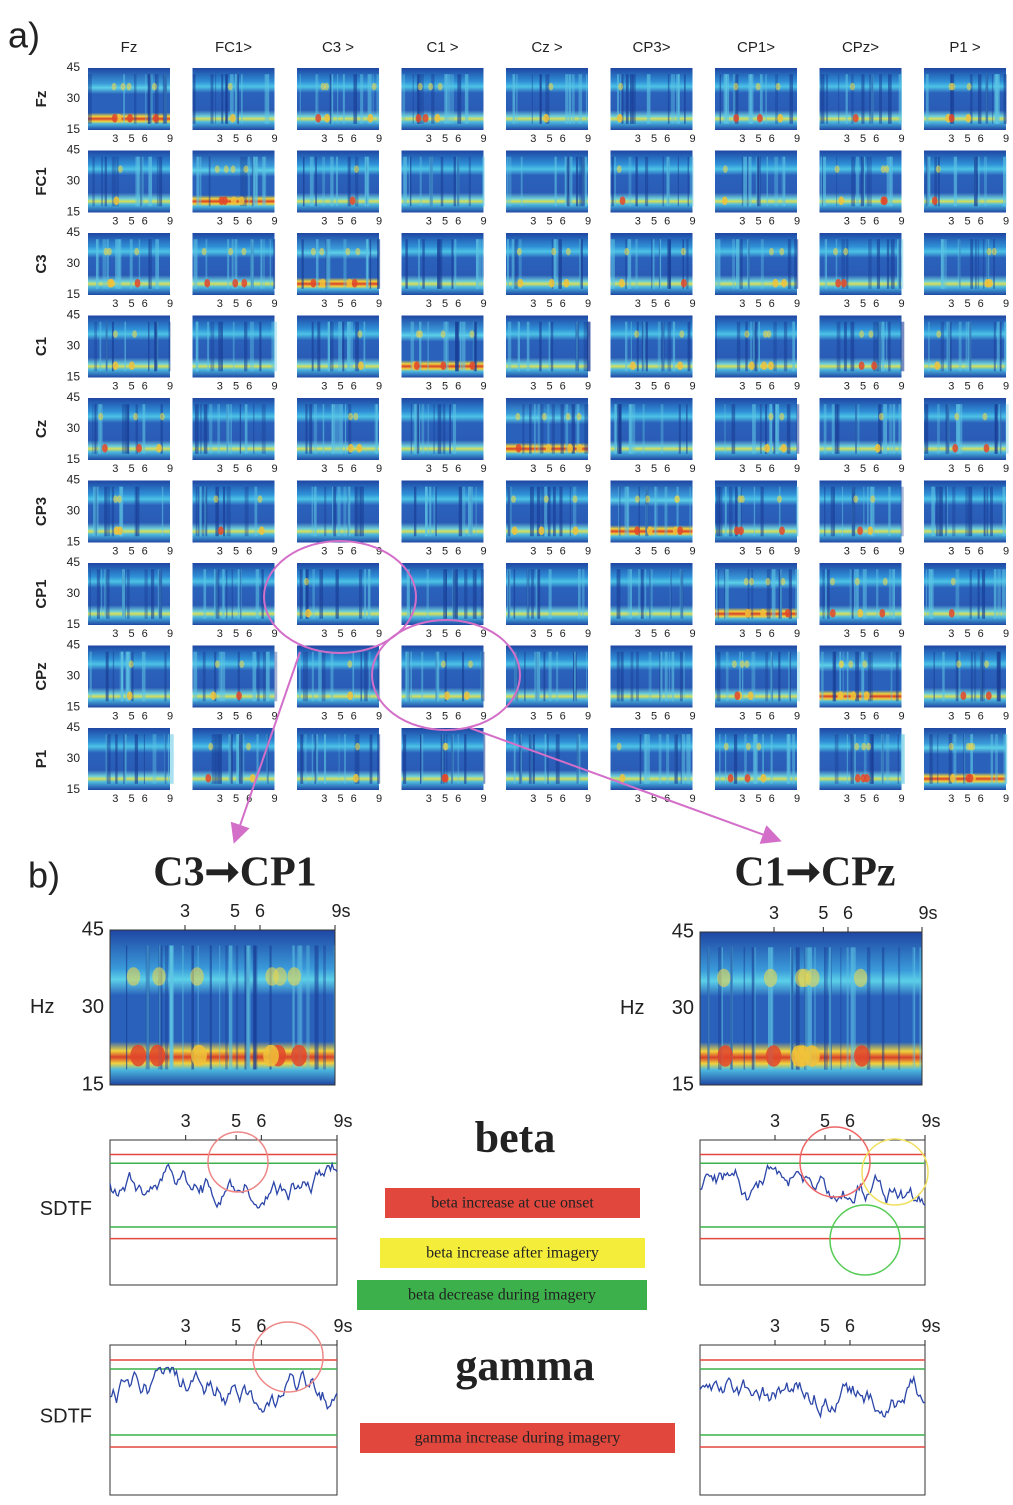  Describe the element at coordinates (811, 1008) in the screenshot. I see `plot-frame` at that location.